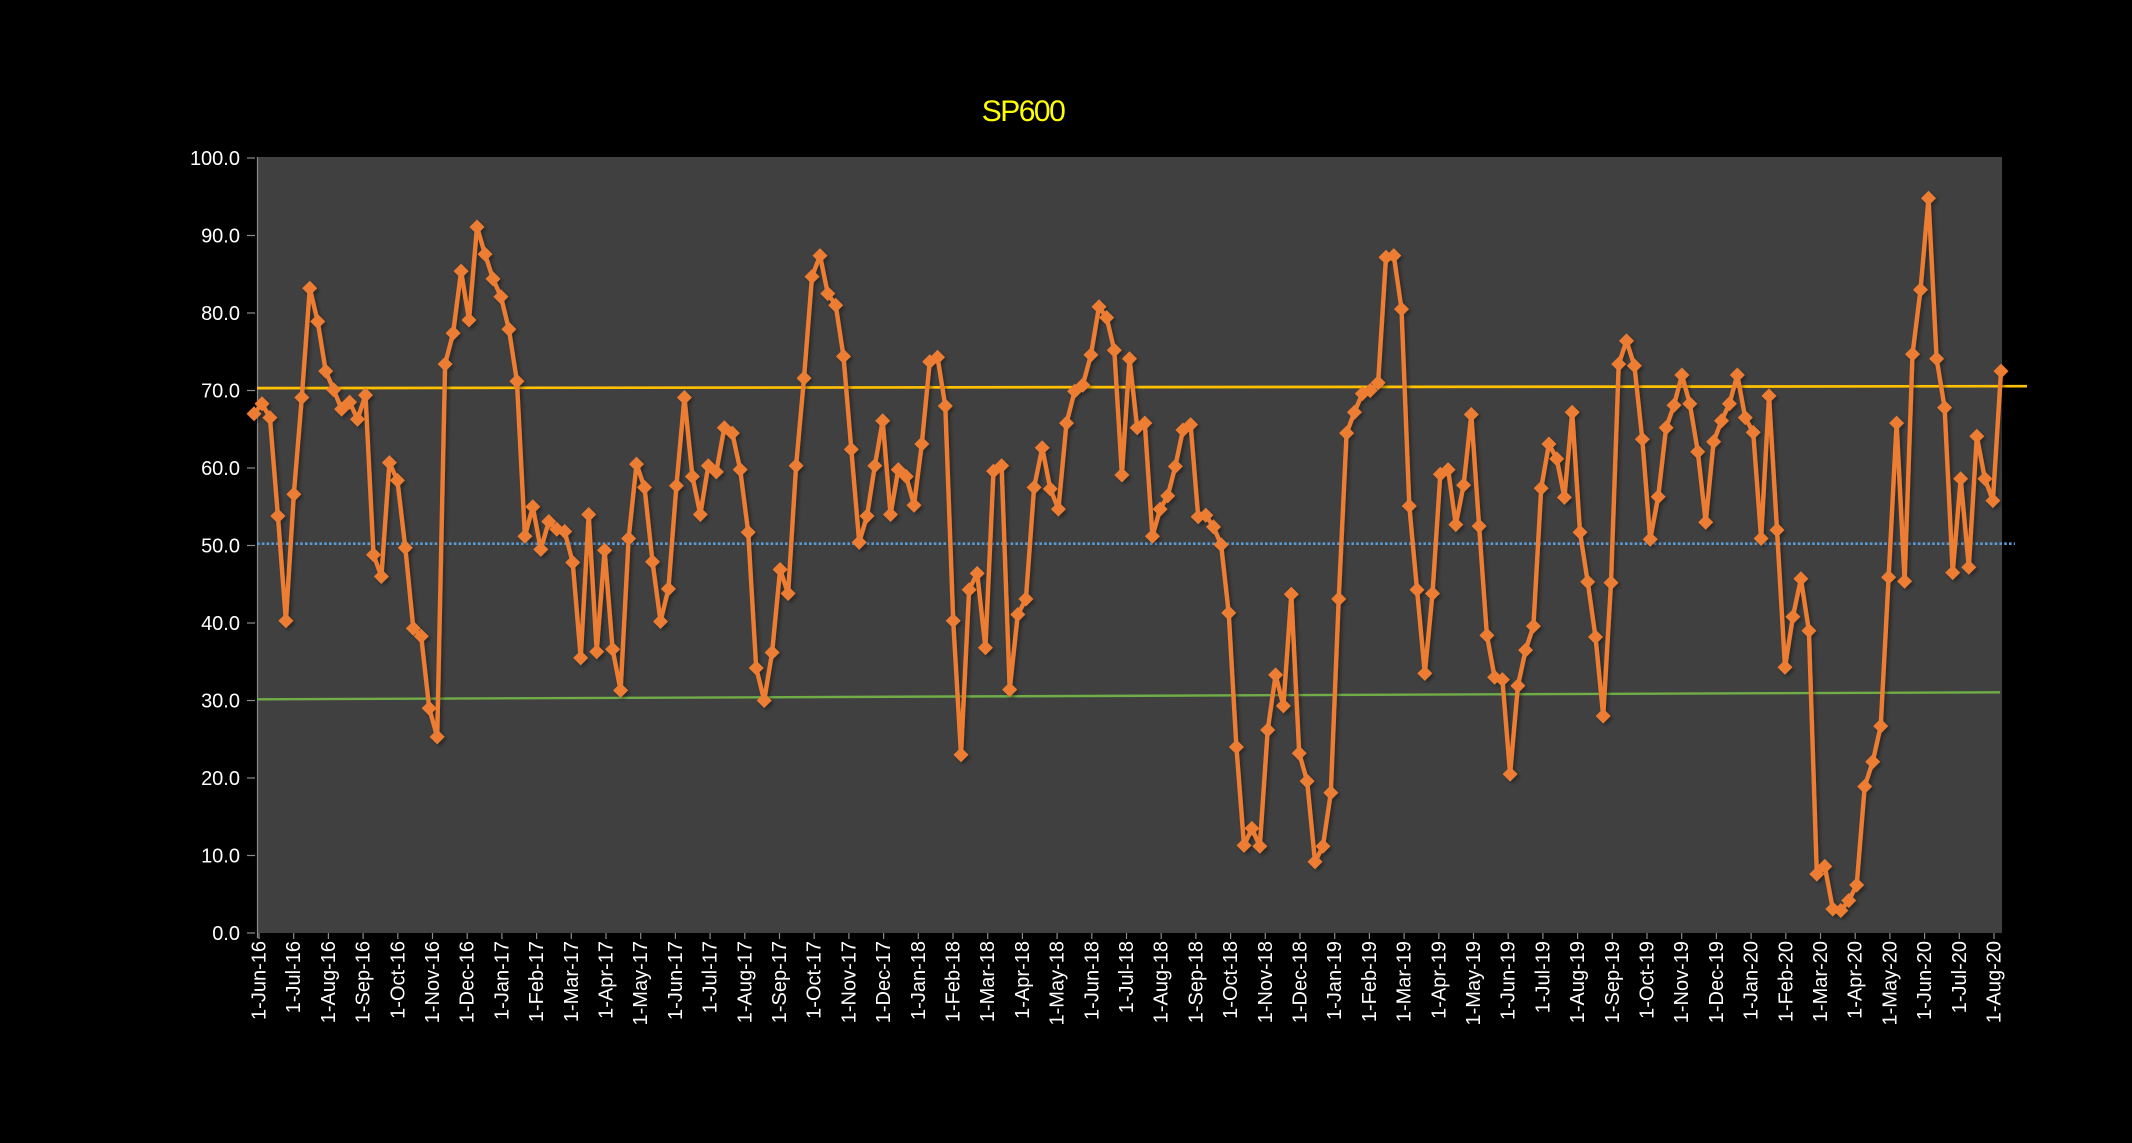 The image size is (2132, 1143). Describe the element at coordinates (220, 237) in the screenshot. I see `svg-text: 90.0` at that location.